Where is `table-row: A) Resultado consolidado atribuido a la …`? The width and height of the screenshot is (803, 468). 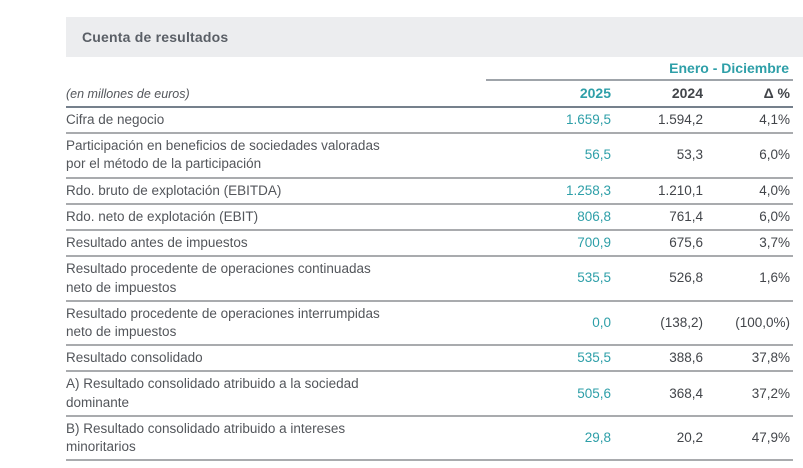
table-row: A) Resultado consolidado atribuido a la … is located at coordinates (429, 394).